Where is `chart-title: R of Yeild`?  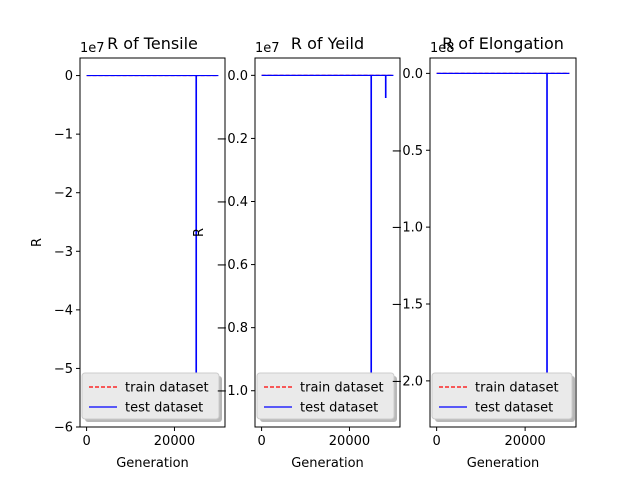
chart-title: R of Yeild is located at coordinates (327, 43).